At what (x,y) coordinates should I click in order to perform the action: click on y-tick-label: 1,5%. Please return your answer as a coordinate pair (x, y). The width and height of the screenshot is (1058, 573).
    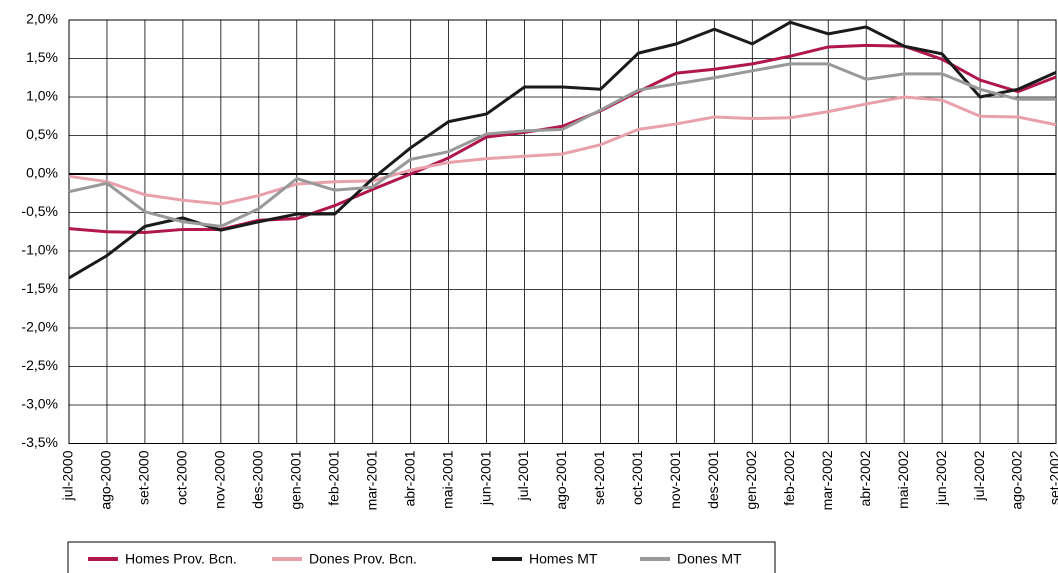
    Looking at the image, I should click on (42, 57).